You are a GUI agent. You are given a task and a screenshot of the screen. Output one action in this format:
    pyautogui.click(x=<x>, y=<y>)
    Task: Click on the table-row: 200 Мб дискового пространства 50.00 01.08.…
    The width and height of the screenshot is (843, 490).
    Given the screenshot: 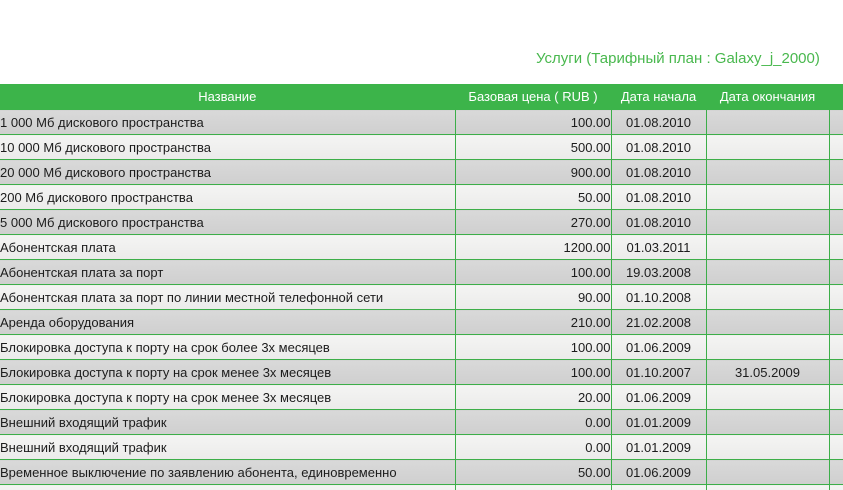 What is the action you would take?
    pyautogui.click(x=421, y=197)
    